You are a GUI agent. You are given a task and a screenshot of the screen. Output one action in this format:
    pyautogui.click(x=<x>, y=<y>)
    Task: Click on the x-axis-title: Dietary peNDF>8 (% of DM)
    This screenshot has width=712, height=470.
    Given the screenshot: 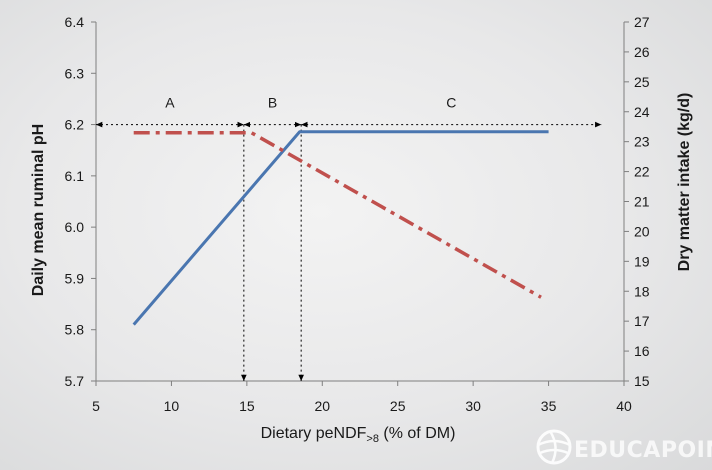 What is the action you would take?
    pyautogui.click(x=358, y=435)
    